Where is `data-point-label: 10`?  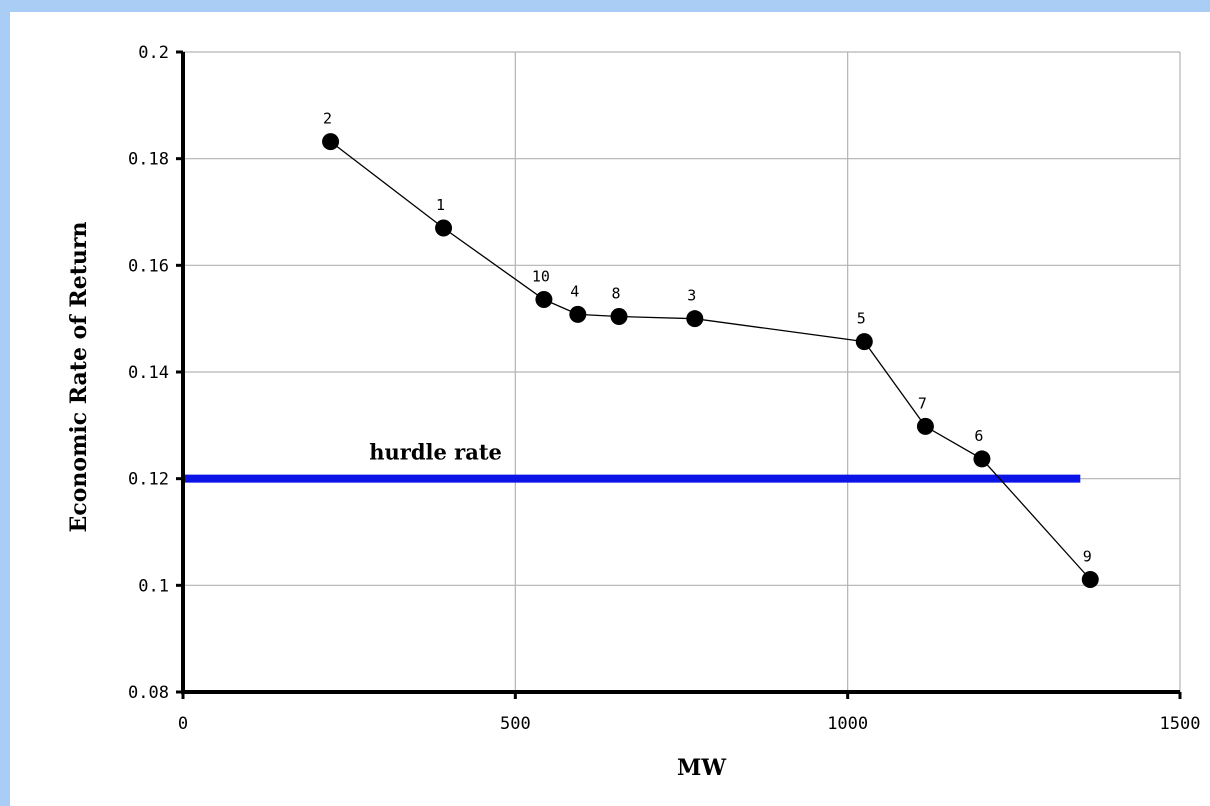
data-point-label: 10 is located at coordinates (541, 276).